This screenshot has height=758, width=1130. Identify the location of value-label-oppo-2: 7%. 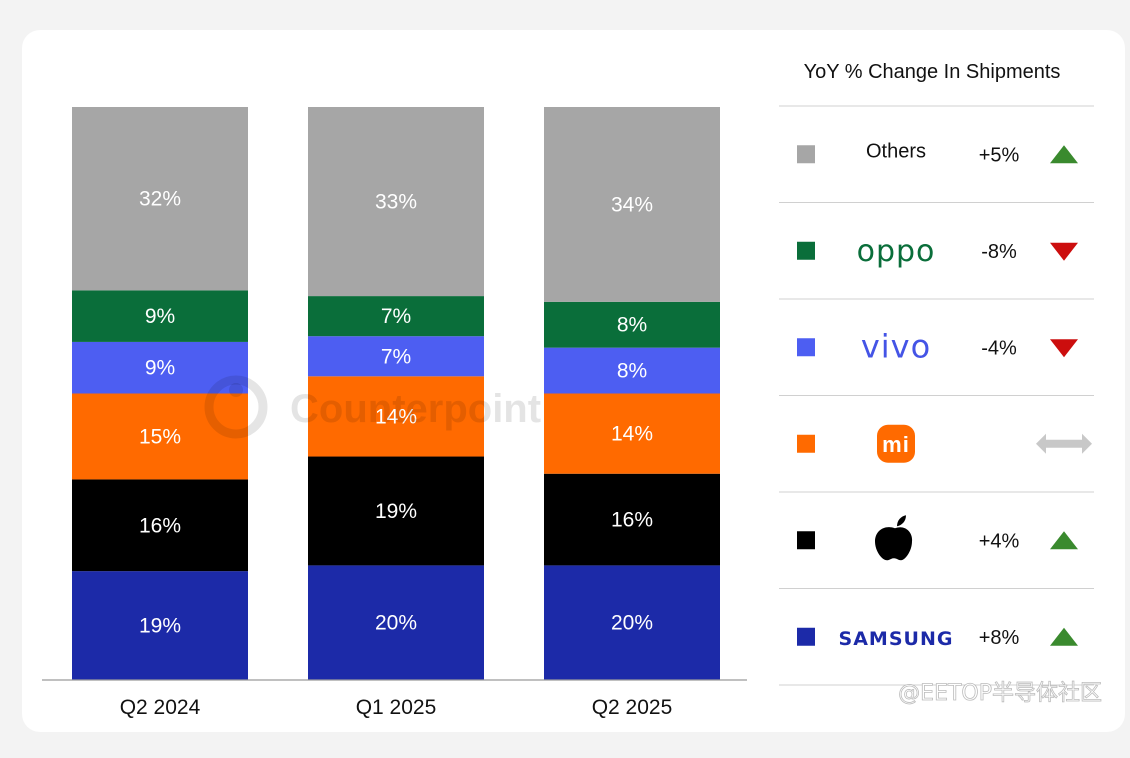
(396, 316).